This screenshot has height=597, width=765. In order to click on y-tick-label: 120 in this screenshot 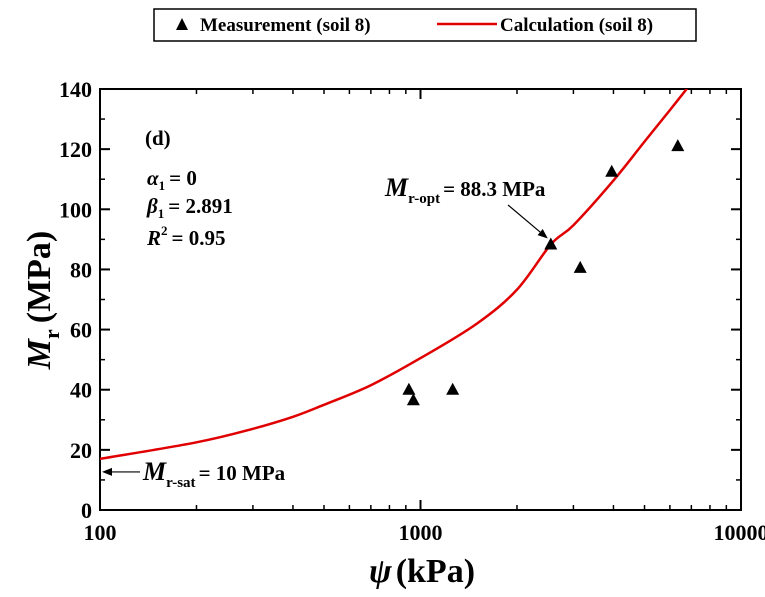, I will do `click(75, 149)`.